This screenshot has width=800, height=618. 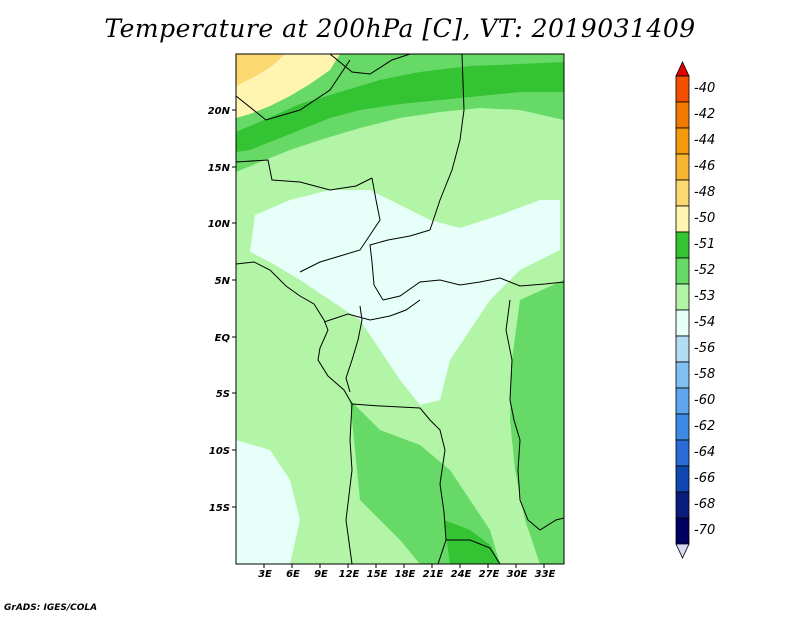 What do you see at coordinates (704, 192) in the screenshot?
I see `colorbar-label: -48` at bounding box center [704, 192].